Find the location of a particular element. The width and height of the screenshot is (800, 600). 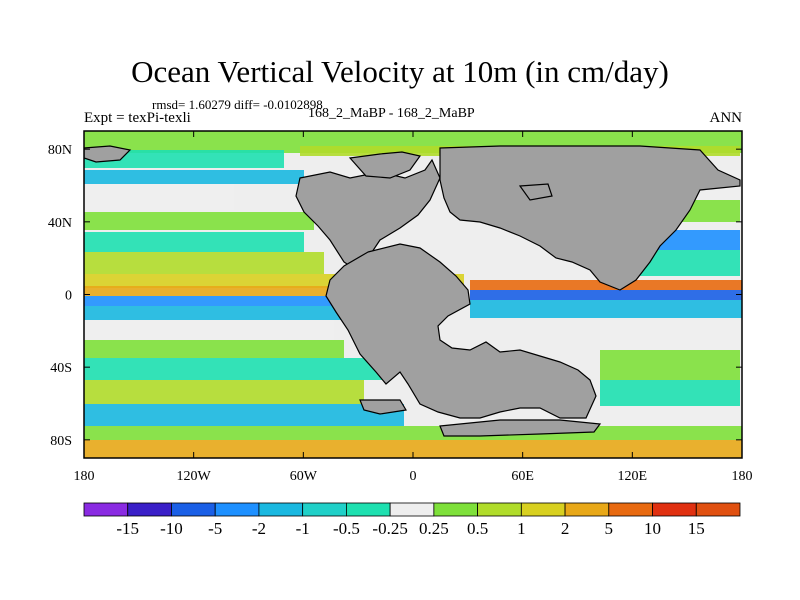

lat-tick-label: 40S is located at coordinates (61, 368).